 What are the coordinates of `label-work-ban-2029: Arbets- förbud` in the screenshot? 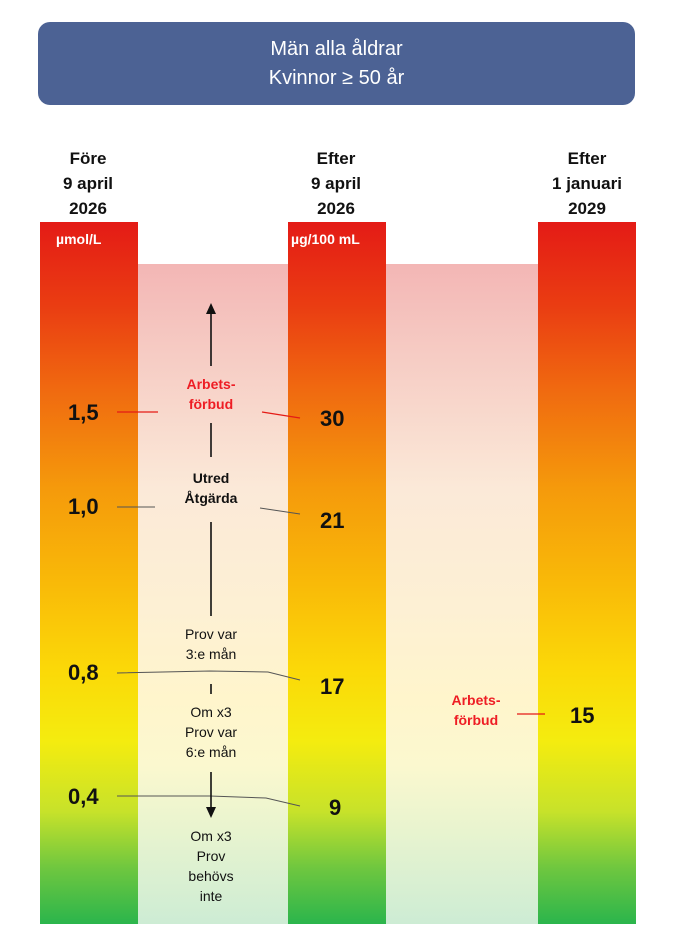 It's located at (476, 710).